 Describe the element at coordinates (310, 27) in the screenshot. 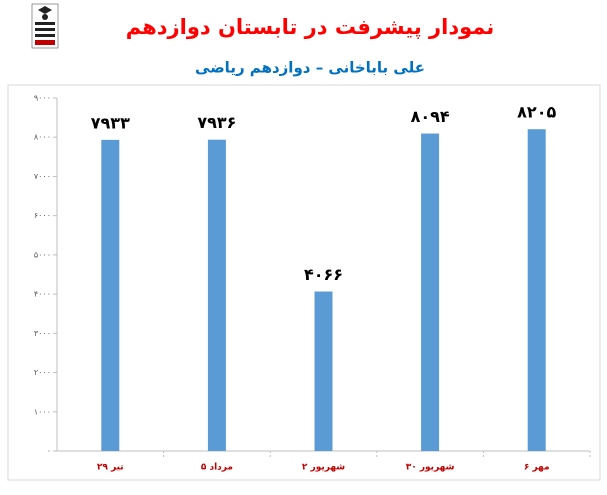

I see `chart-title: نمودار پیشرفت در تابستان دوازدهم` at that location.